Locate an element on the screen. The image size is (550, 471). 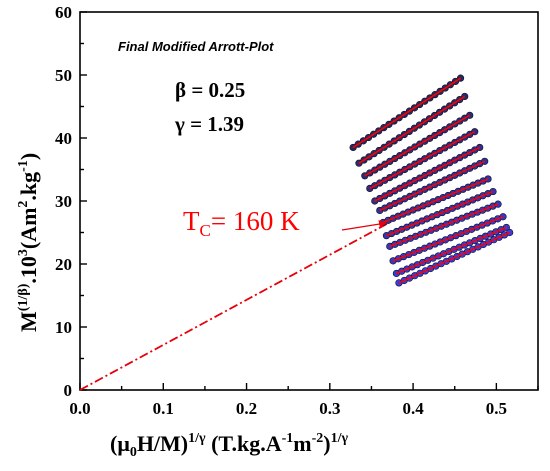
y-axis-title-part: .10 is located at coordinates (28, 270).